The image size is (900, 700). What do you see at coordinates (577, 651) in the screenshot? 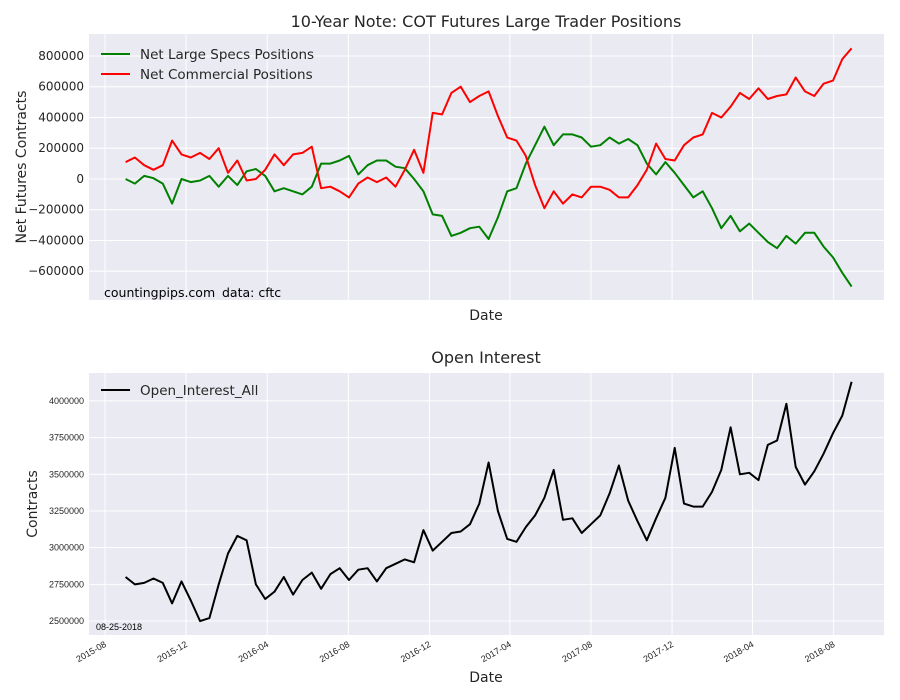
I see `x-tick-label: 2017-08` at bounding box center [577, 651].